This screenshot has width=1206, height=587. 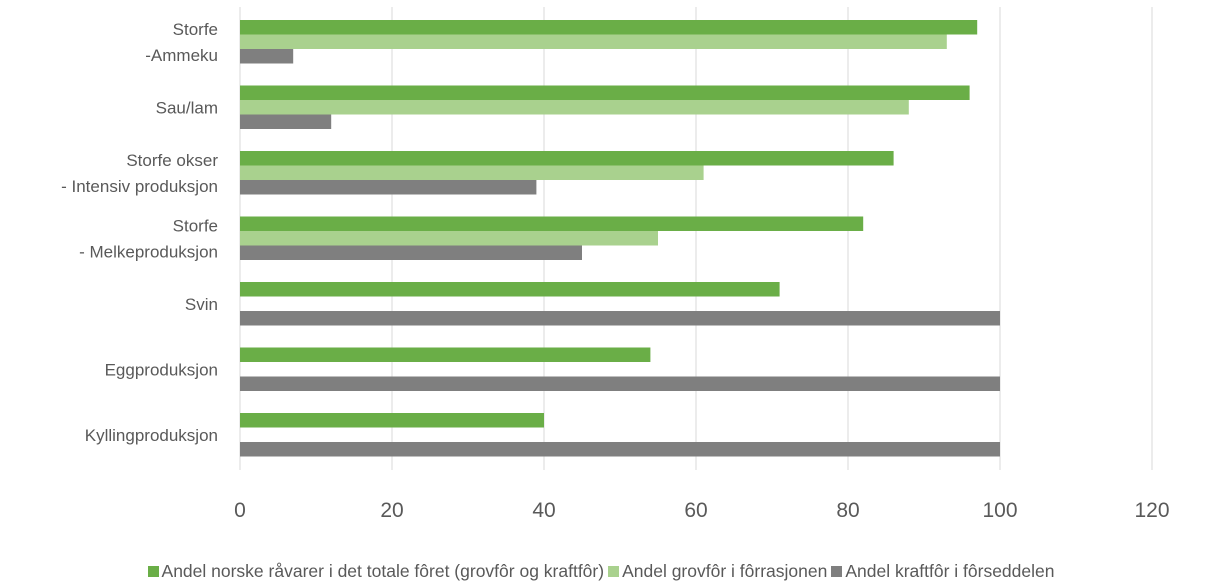 I want to click on category-label: - Intensiv produksjon, so click(x=139, y=186).